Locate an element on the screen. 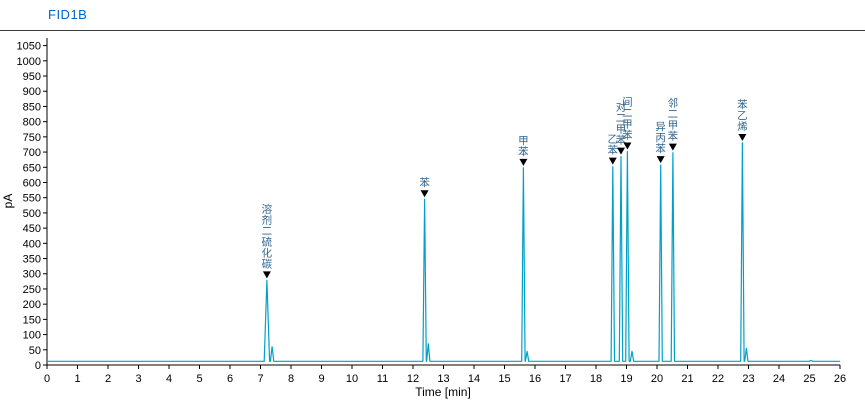 The height and width of the screenshot is (403, 865). x-tick-label: 2 is located at coordinates (108, 379).